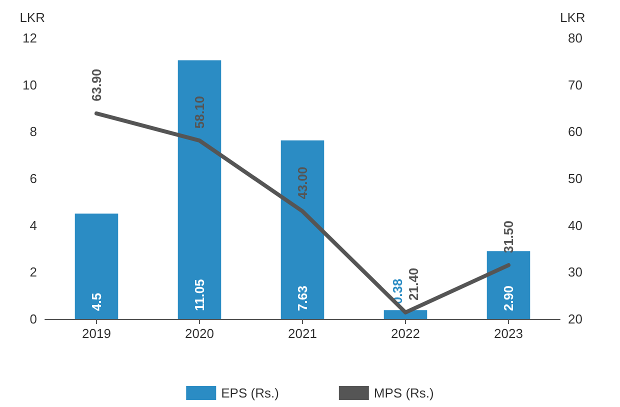 The image size is (620, 407). Describe the element at coordinates (199, 112) in the screenshot. I see `data-label: 58.10` at that location.